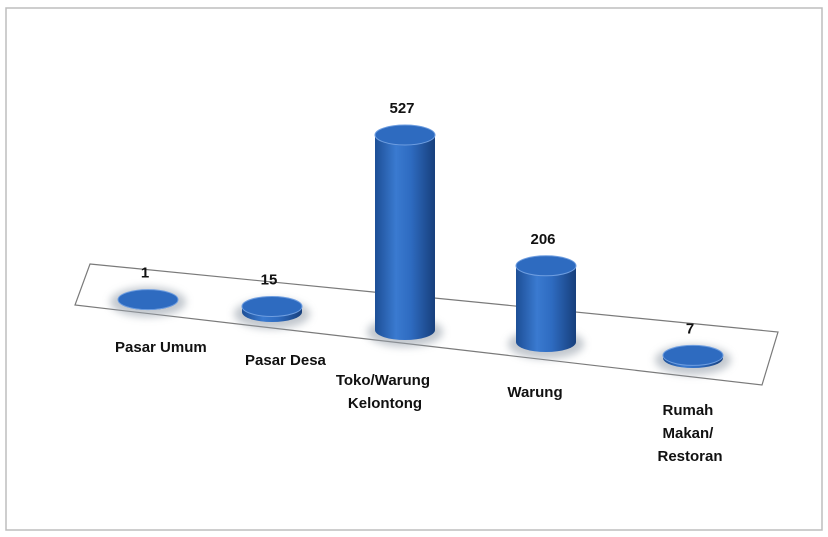 This screenshot has height=537, width=828. I want to click on value-label: 527, so click(401, 108).